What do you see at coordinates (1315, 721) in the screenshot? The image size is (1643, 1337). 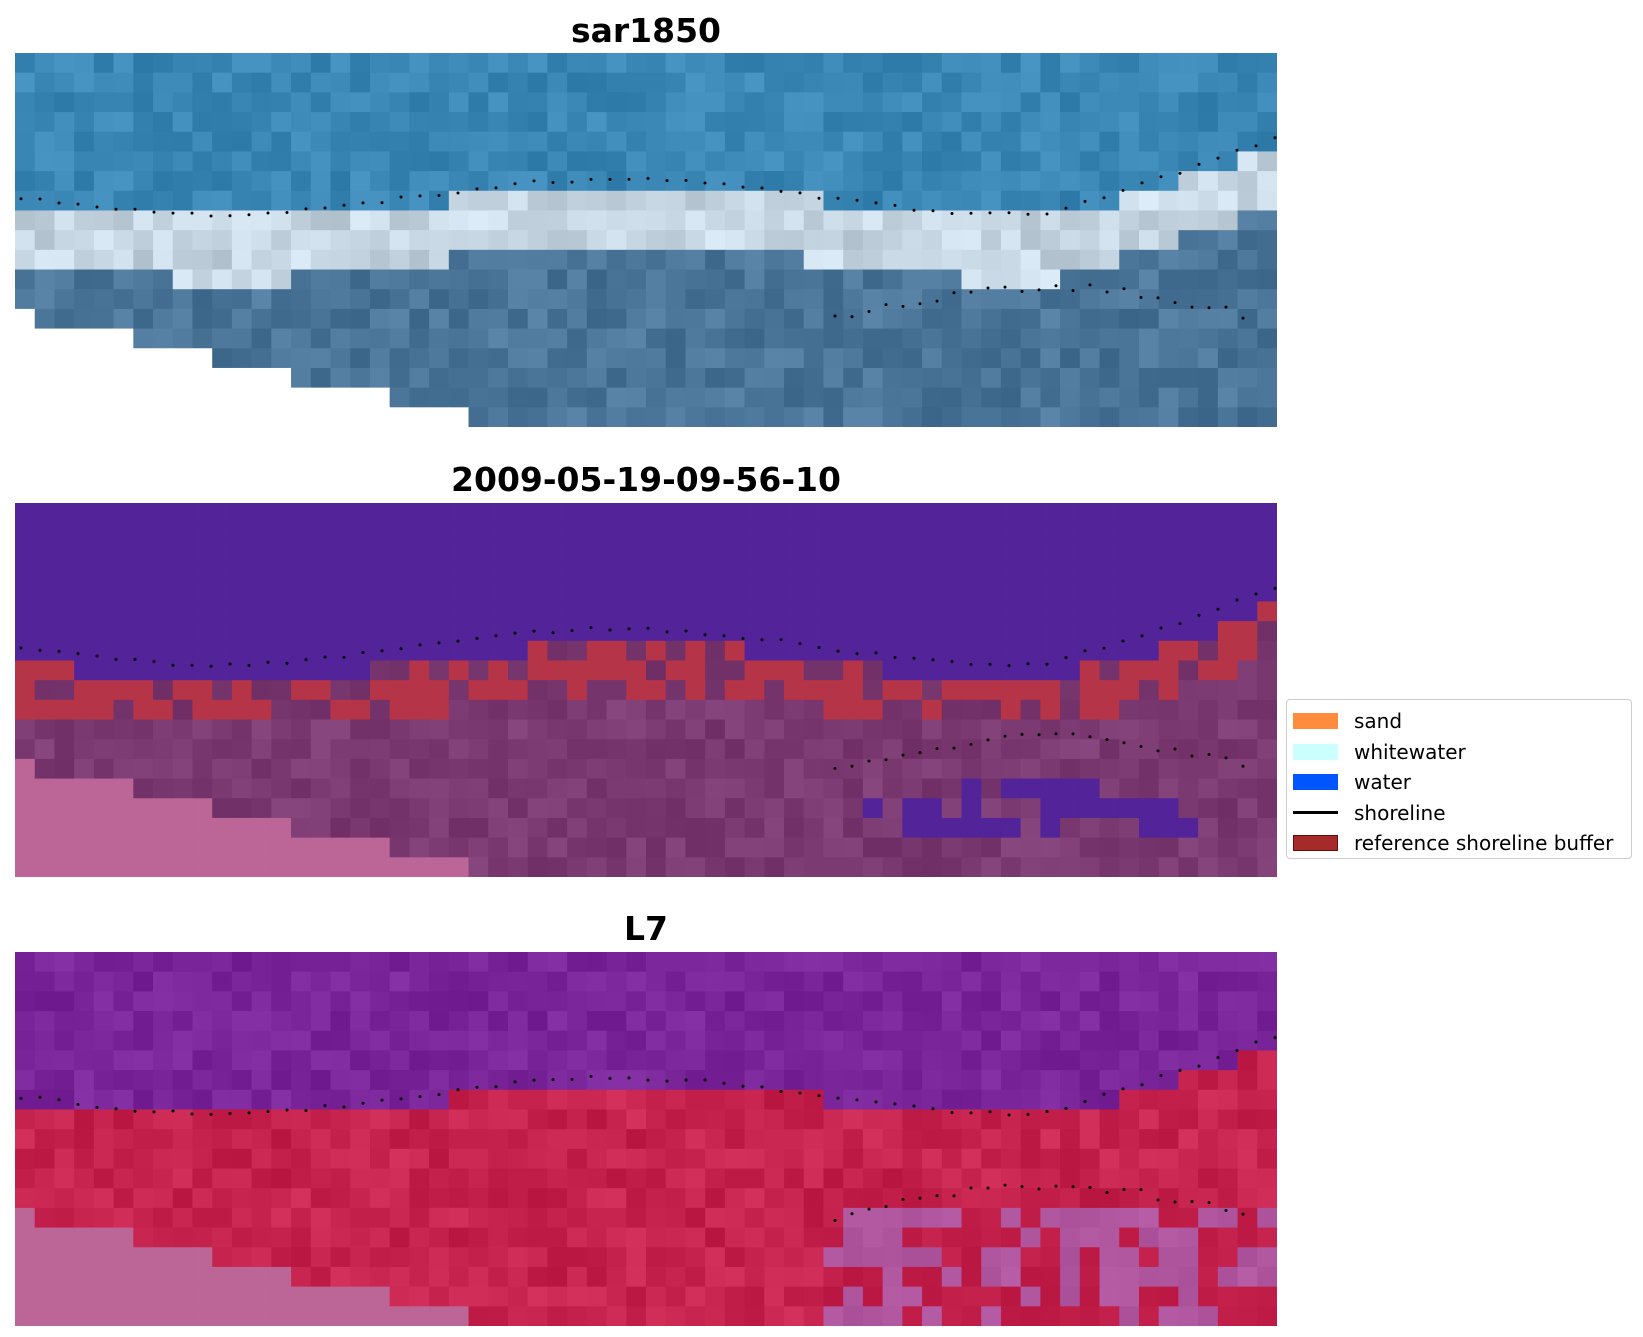 I see `sand-swatch-icon` at bounding box center [1315, 721].